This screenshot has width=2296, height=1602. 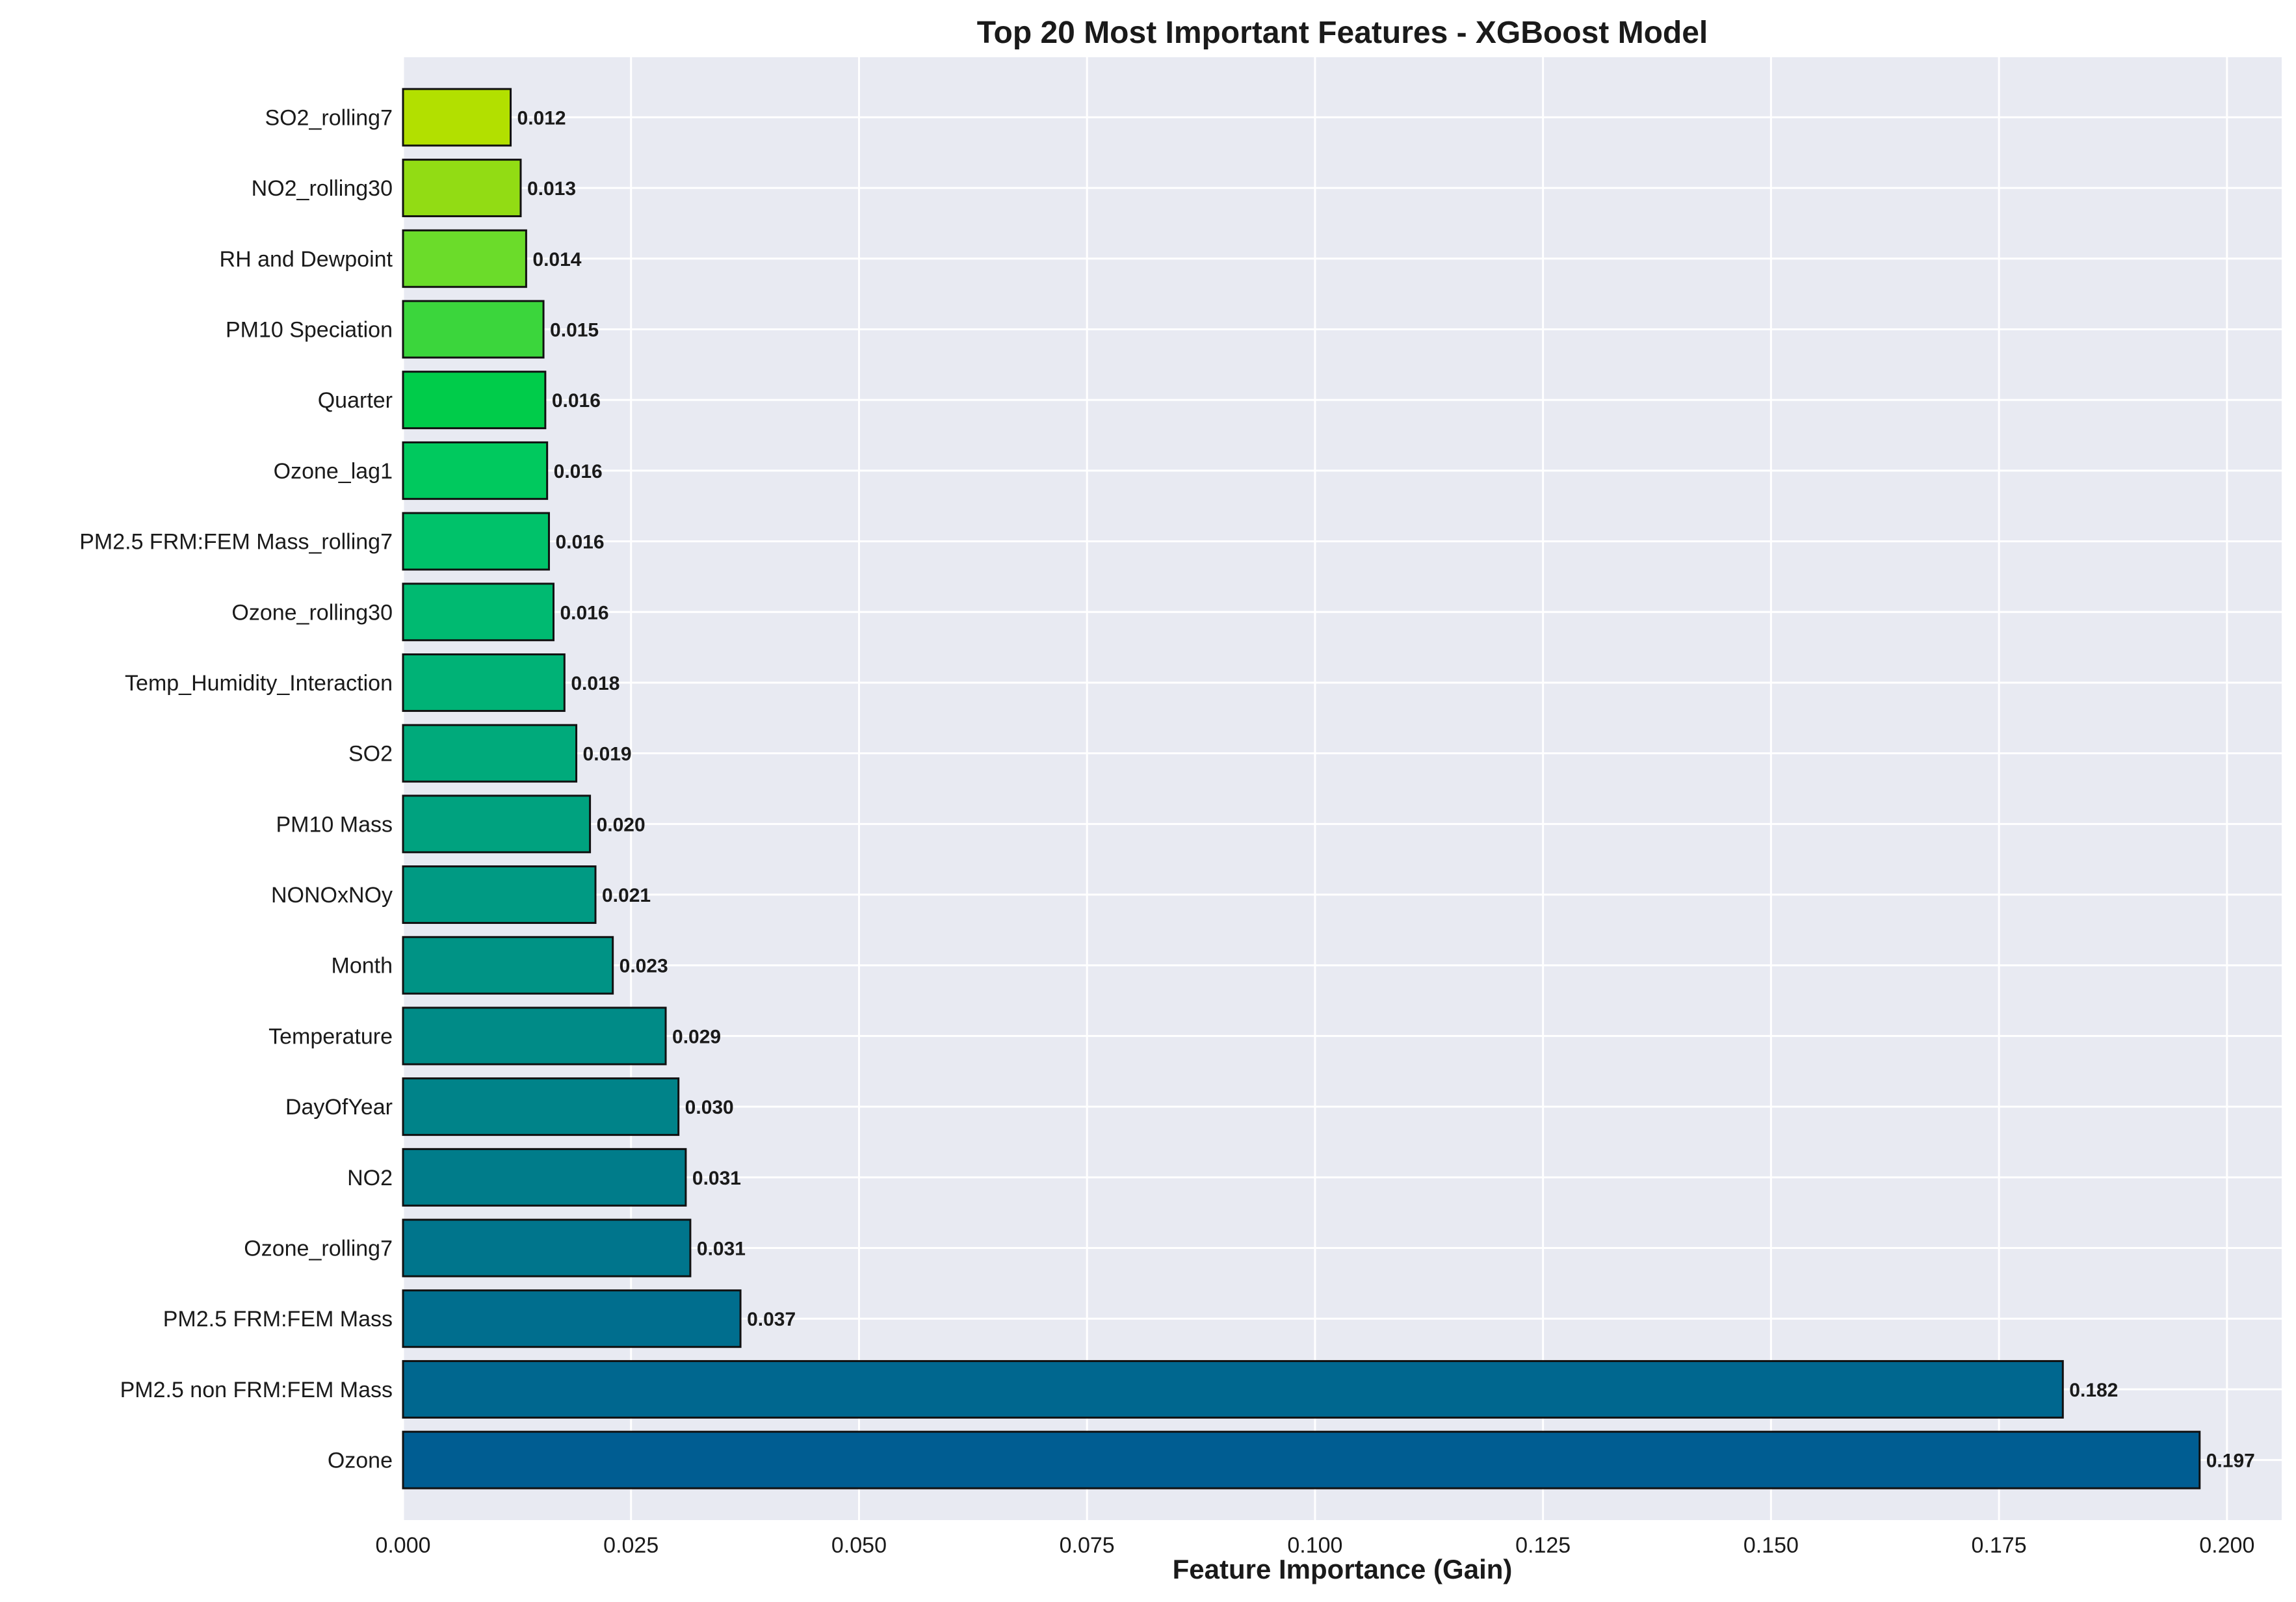 What do you see at coordinates (1999, 1545) in the screenshot?
I see `x-tick-label: 0.175` at bounding box center [1999, 1545].